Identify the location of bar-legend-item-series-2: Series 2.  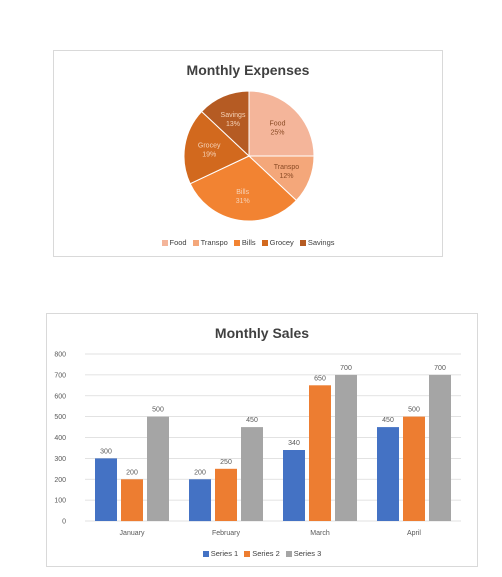
(262, 553).